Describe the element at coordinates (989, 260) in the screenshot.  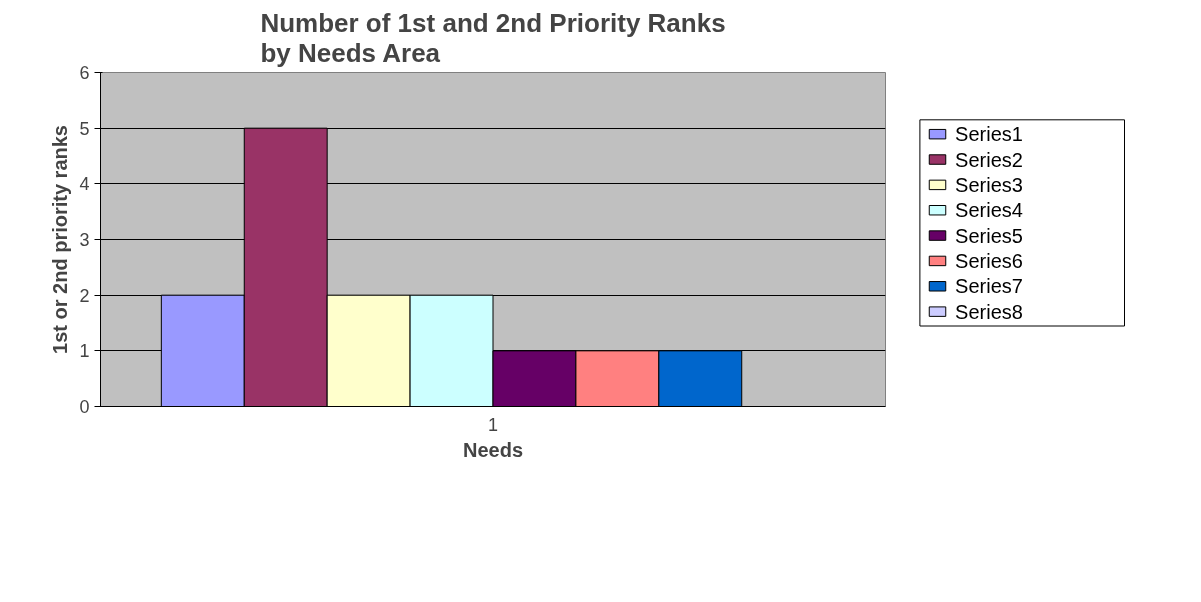
I see `legend-label: Series6` at that location.